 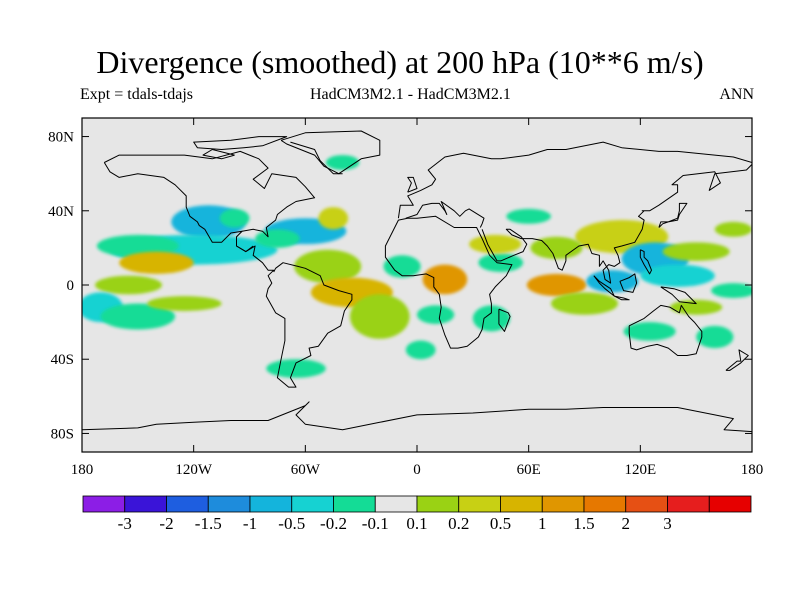 What do you see at coordinates (291, 523) in the screenshot?
I see `colorbar-label: -0.5` at bounding box center [291, 523].